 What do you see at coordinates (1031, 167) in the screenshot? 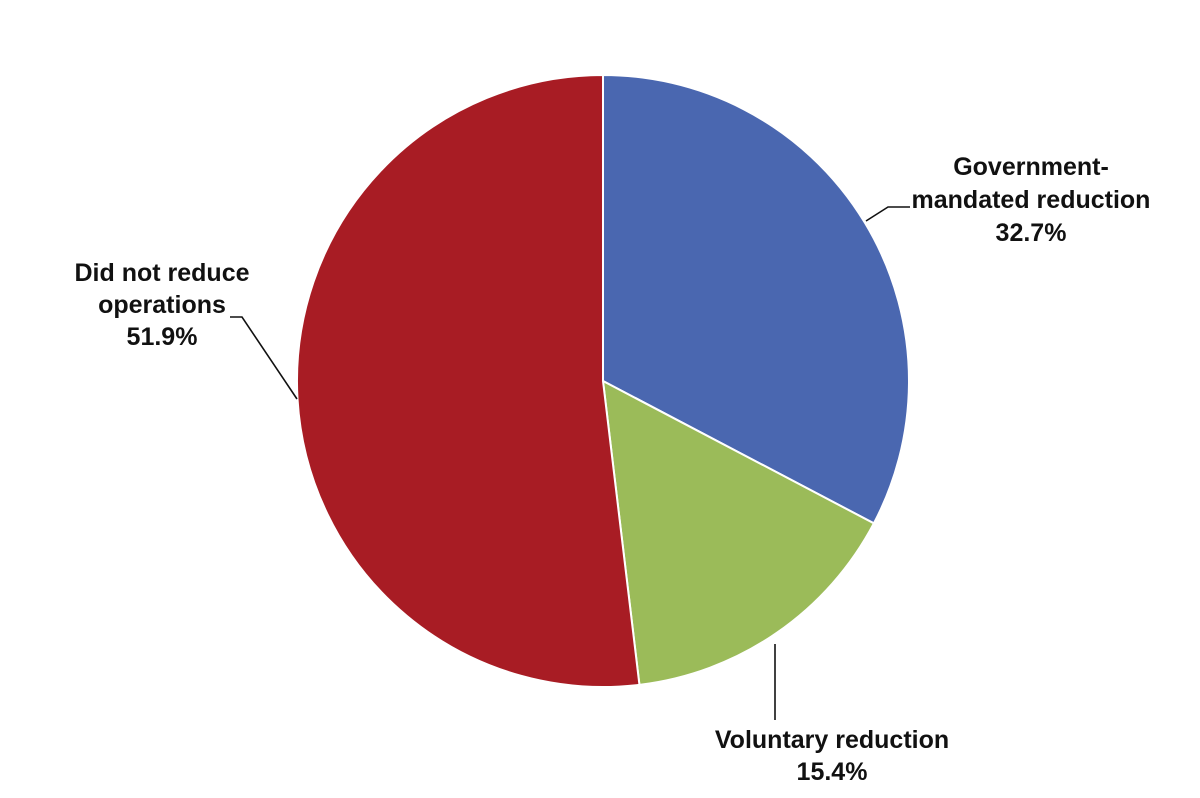
I see `slice-name-label: Government-` at bounding box center [1031, 167].